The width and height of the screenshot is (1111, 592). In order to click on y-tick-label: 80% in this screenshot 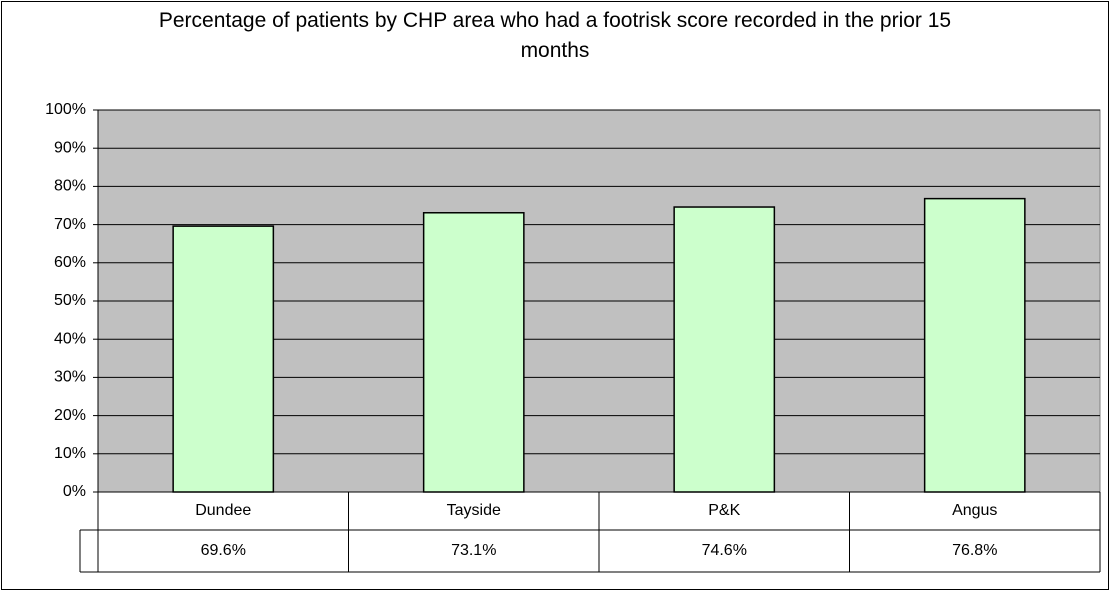, I will do `click(70, 186)`.